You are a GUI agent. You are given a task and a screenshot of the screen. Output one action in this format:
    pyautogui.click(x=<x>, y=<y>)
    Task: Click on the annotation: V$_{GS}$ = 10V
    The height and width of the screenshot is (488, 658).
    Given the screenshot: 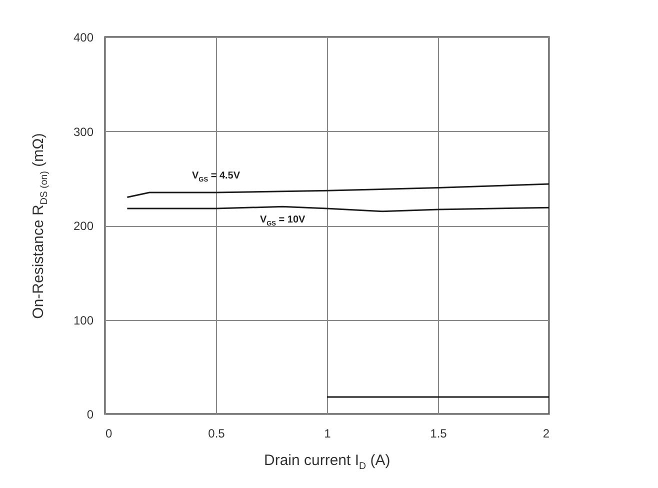 What is the action you would take?
    pyautogui.click(x=283, y=221)
    